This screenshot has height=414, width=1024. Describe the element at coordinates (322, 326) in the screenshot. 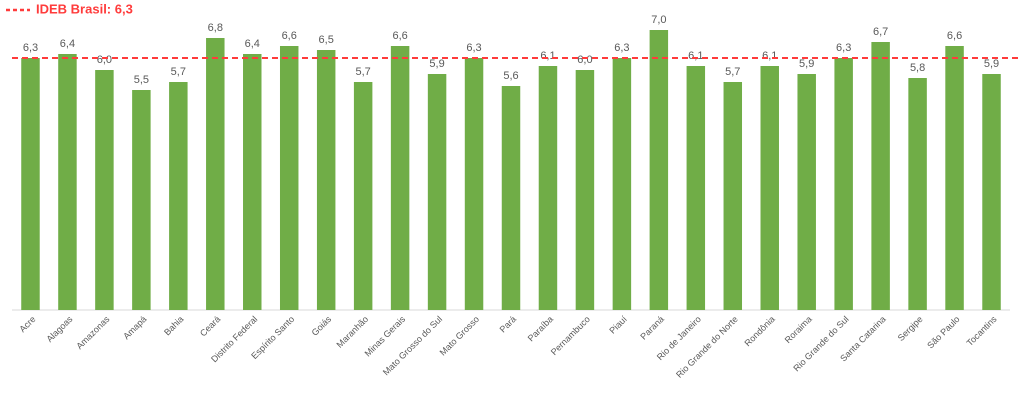

I see `x-tick-label: Goiás` at that location.